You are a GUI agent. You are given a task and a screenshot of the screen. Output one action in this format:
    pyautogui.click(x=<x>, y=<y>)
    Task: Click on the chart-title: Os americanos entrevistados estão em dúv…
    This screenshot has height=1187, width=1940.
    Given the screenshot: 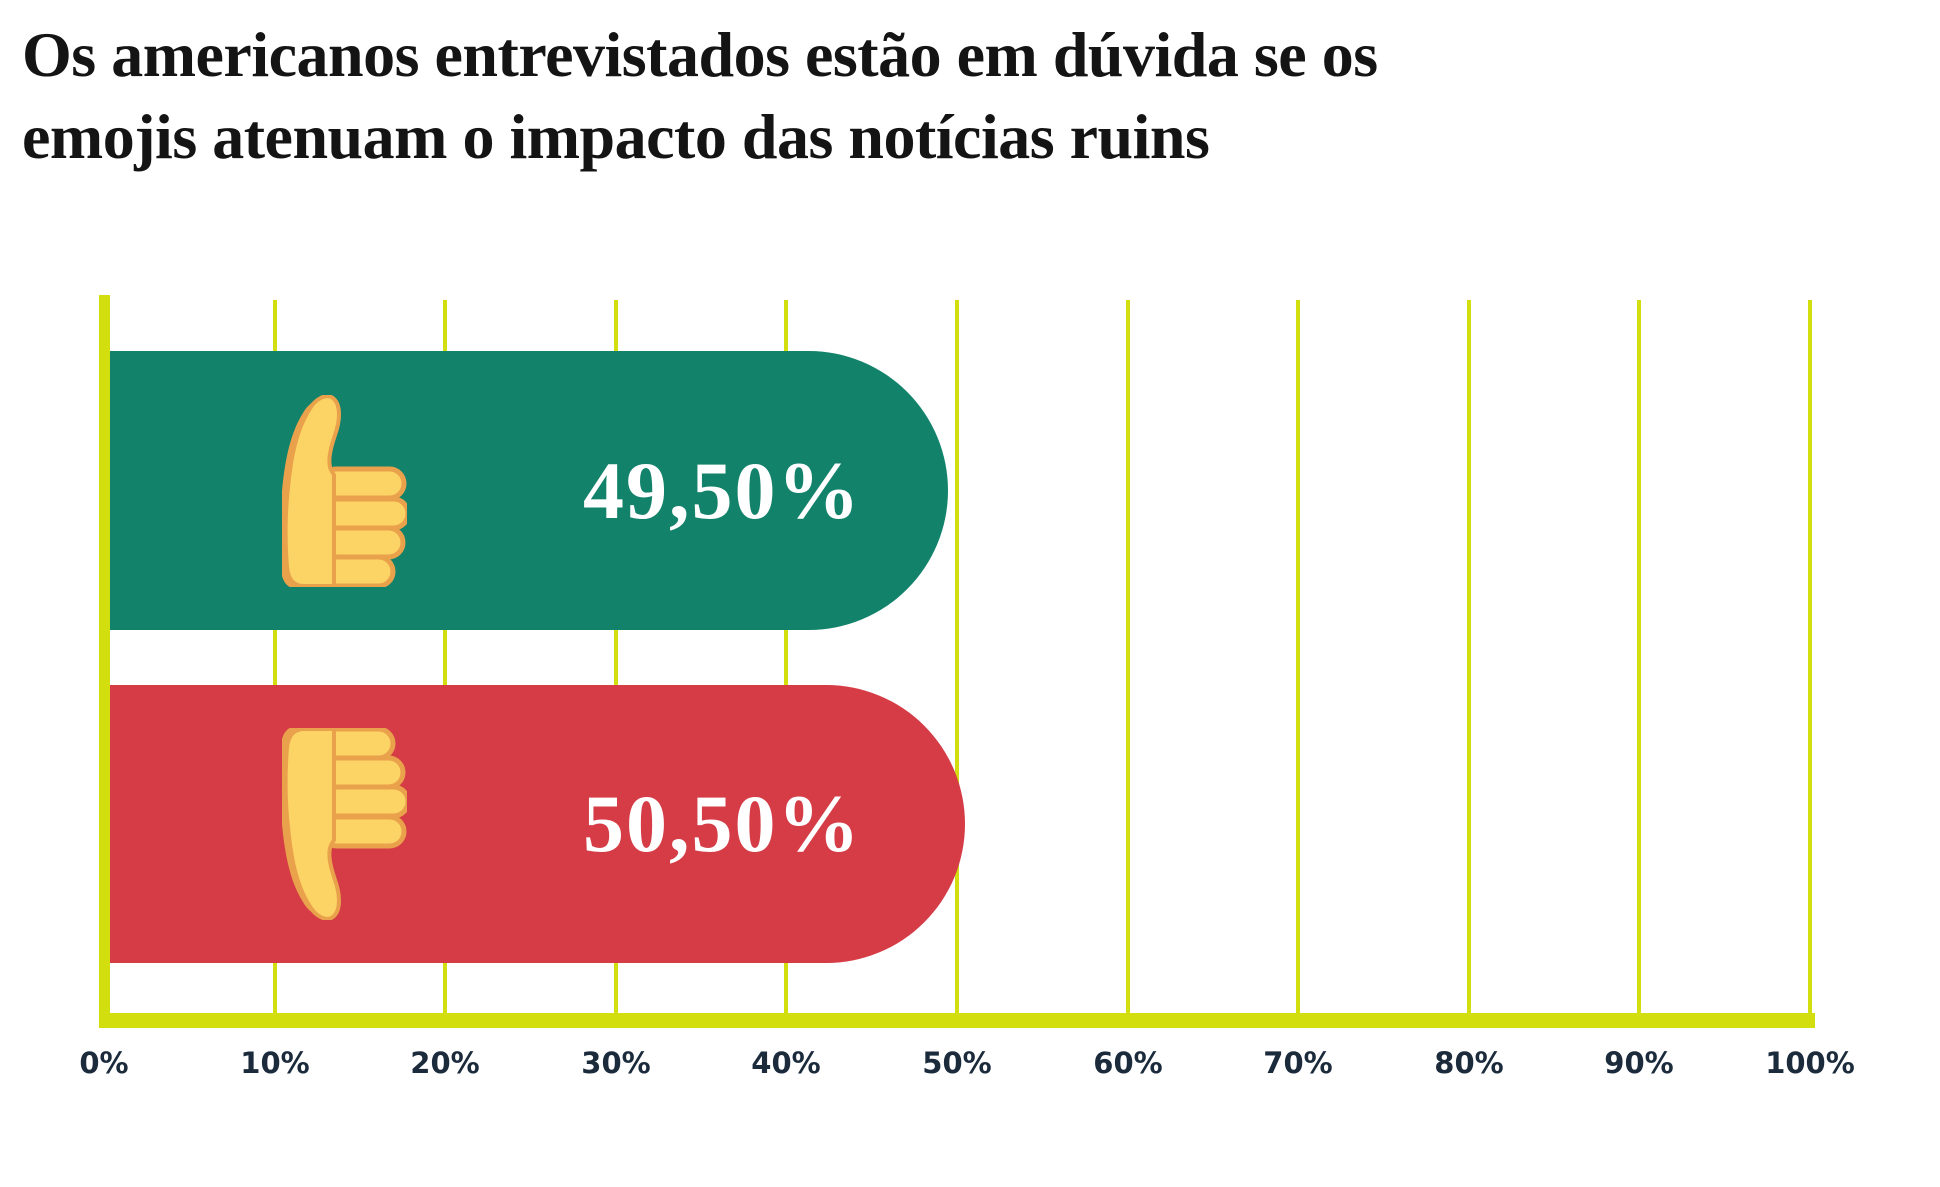 What is the action you would take?
    pyautogui.click(x=700, y=96)
    